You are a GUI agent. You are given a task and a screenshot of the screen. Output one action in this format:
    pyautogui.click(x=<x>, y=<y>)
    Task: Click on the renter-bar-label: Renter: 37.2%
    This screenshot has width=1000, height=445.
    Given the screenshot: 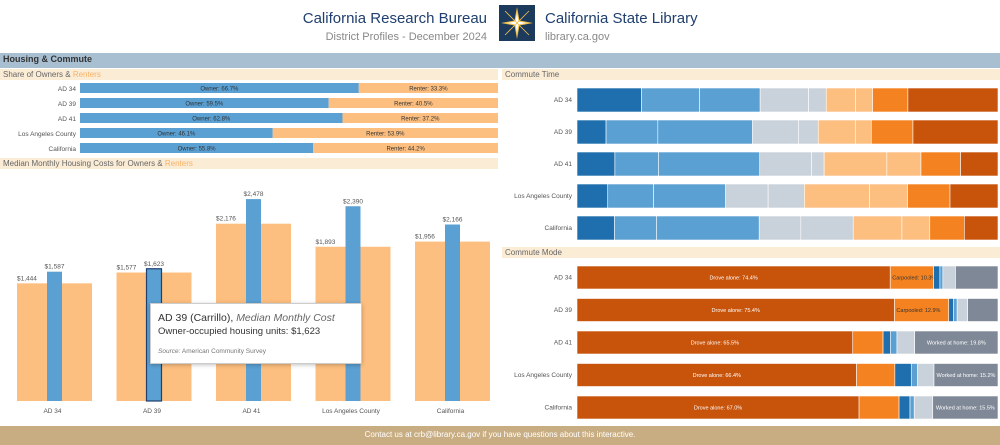 What is the action you would take?
    pyautogui.click(x=420, y=120)
    